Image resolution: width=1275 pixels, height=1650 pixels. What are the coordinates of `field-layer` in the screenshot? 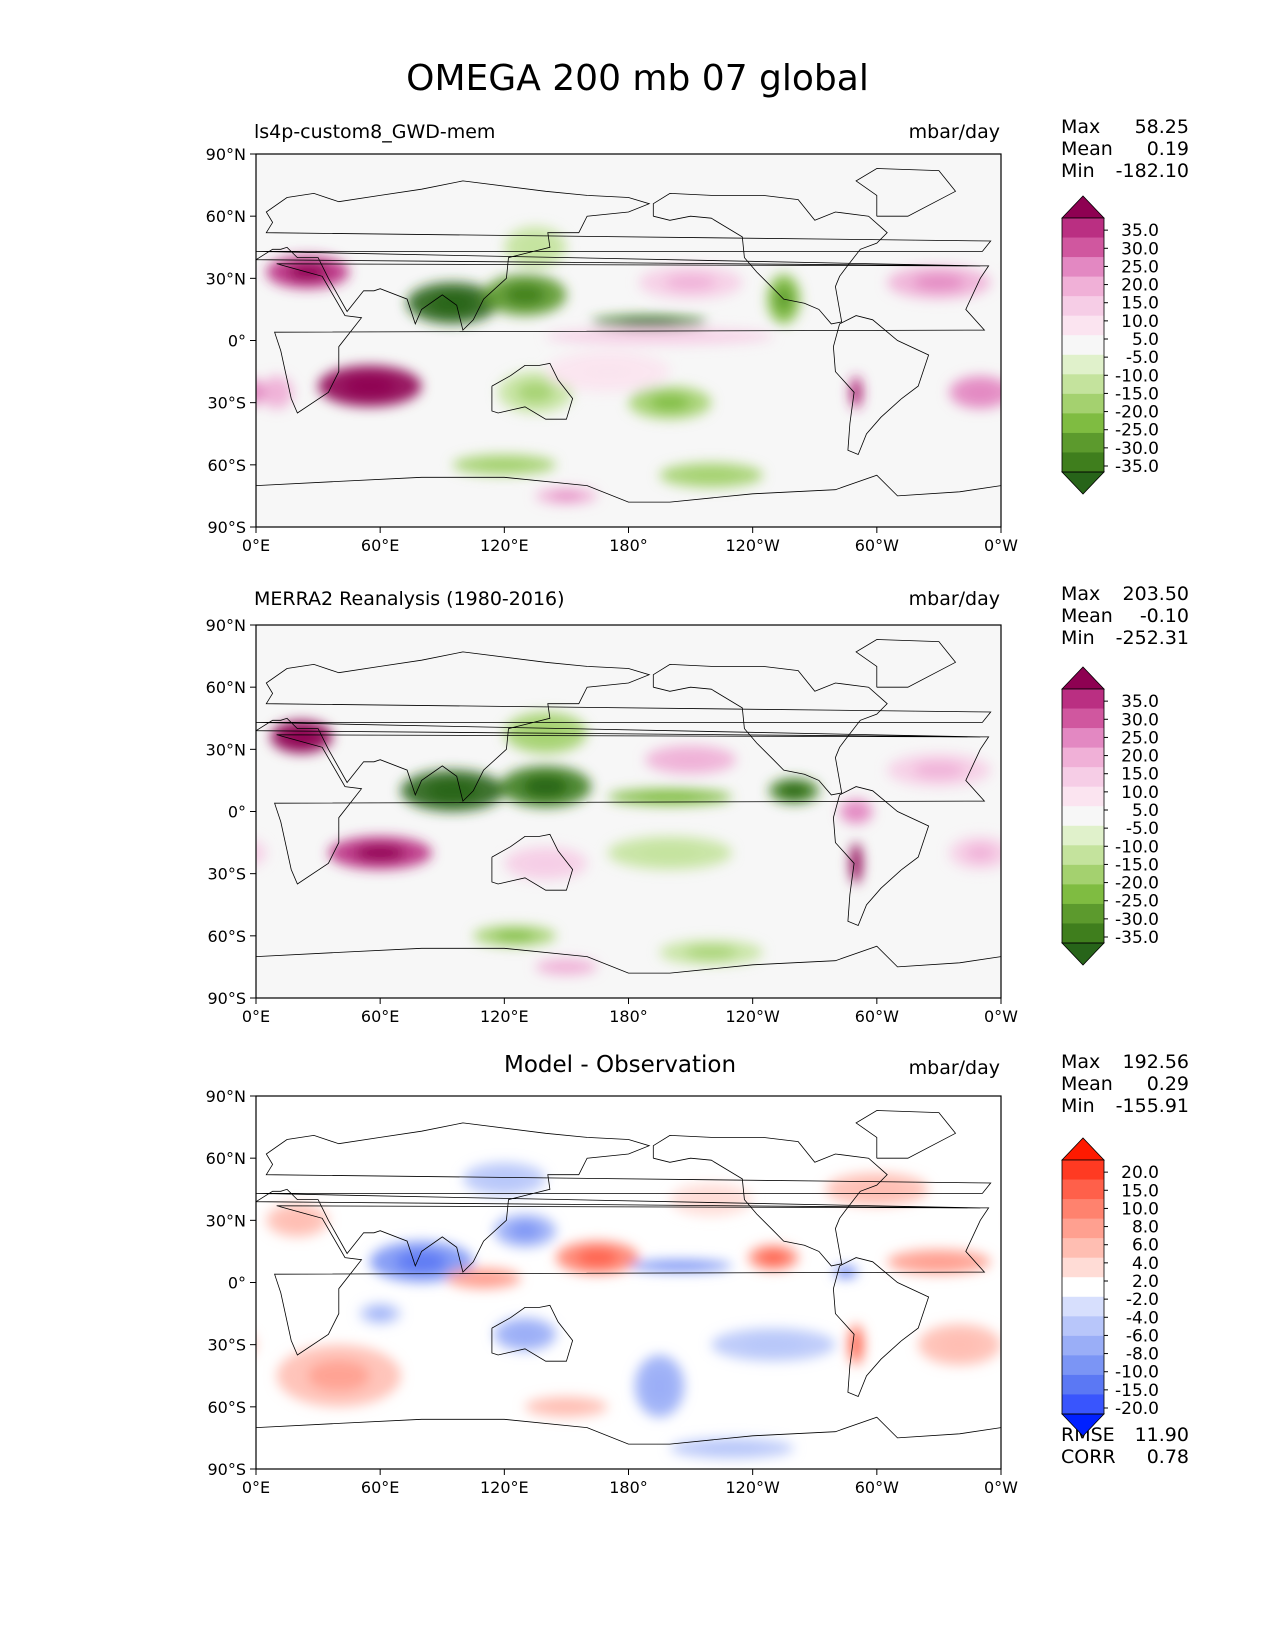 It's located at (747, 844).